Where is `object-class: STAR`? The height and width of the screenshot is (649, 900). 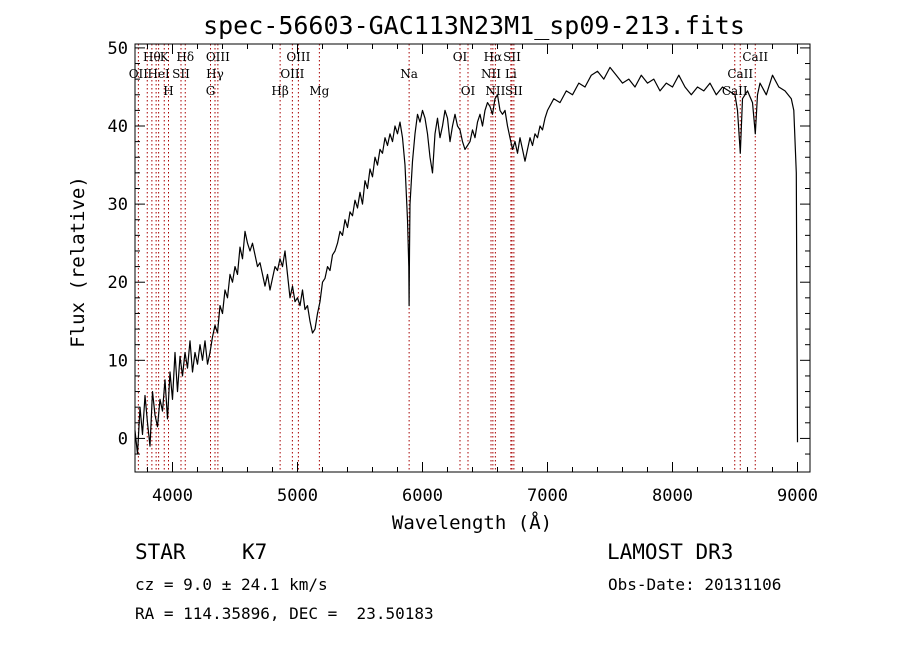
object-class: STAR is located at coordinates (160, 552).